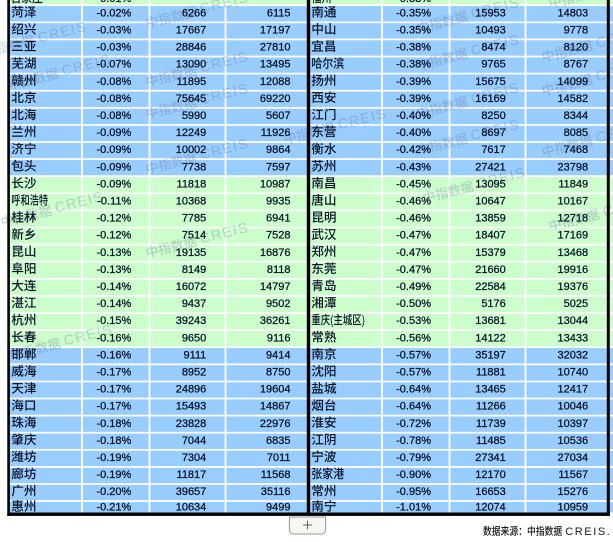 The image size is (613, 542). What do you see at coordinates (573, 475) in the screenshot?
I see `svg-text: 11567` at bounding box center [573, 475].